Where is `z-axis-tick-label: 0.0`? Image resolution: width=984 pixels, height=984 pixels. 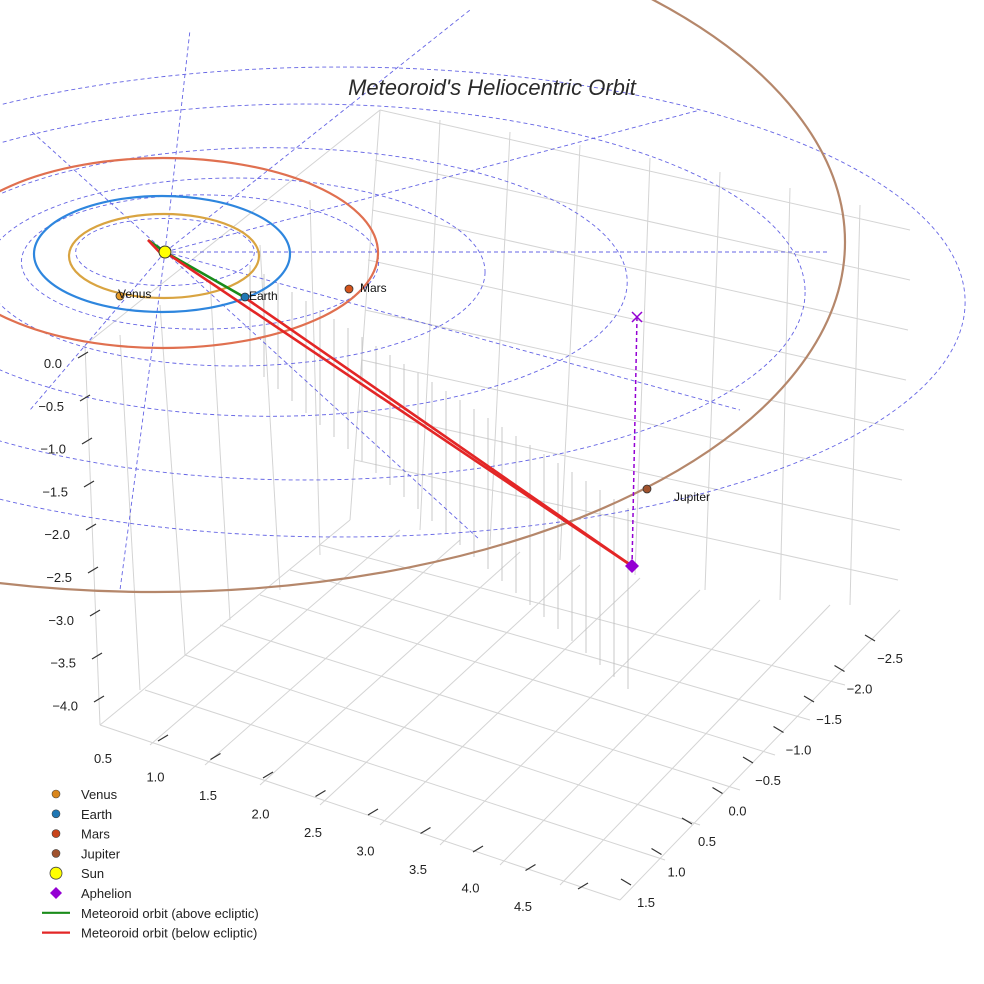 z-axis-tick-label: 0.0 is located at coordinates (53, 363).